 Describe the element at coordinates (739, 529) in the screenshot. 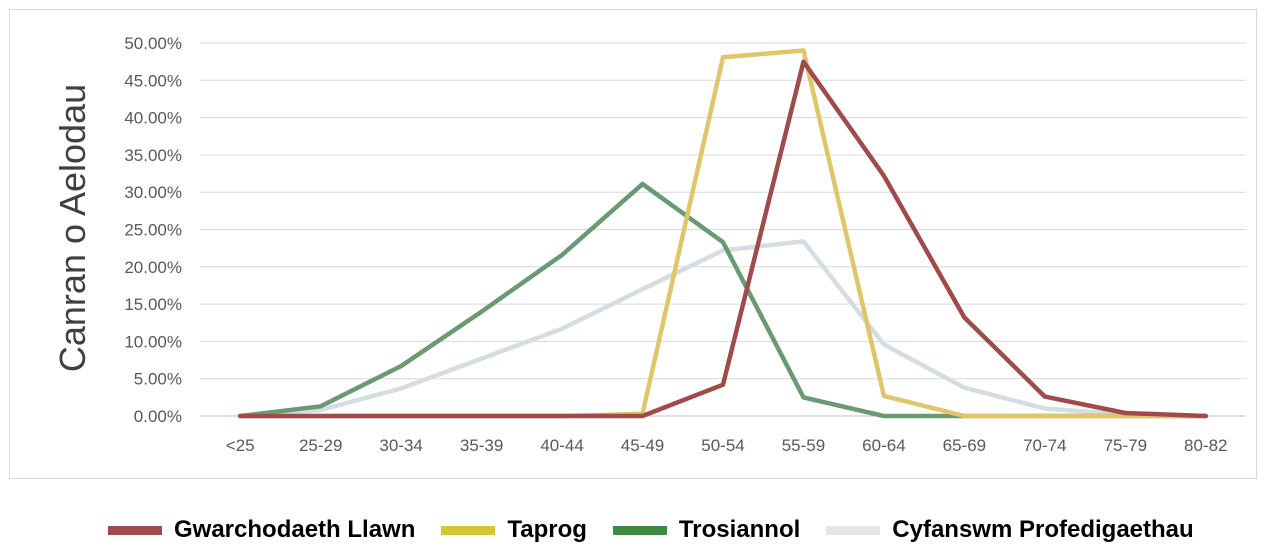

I see `legend-label: Trosiannol` at that location.